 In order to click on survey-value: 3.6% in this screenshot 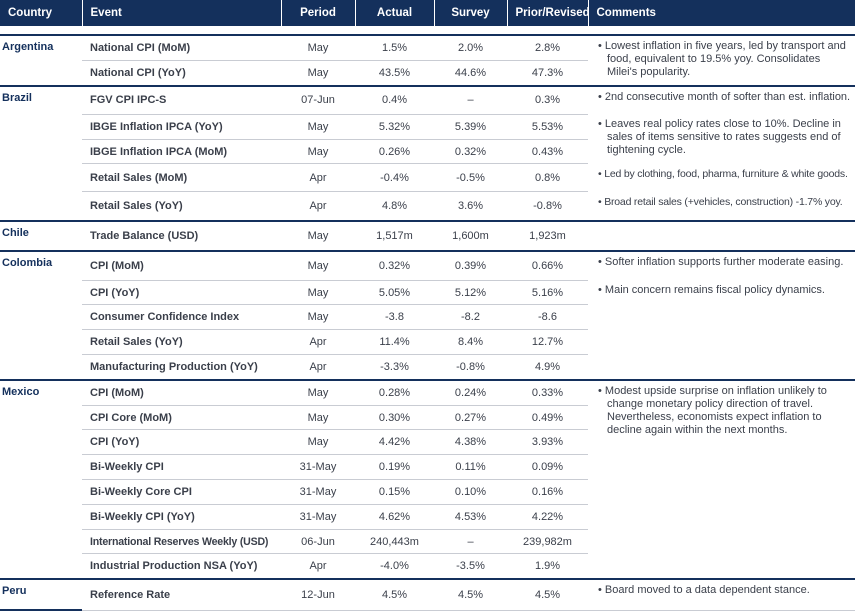, I will do `click(470, 206)`.